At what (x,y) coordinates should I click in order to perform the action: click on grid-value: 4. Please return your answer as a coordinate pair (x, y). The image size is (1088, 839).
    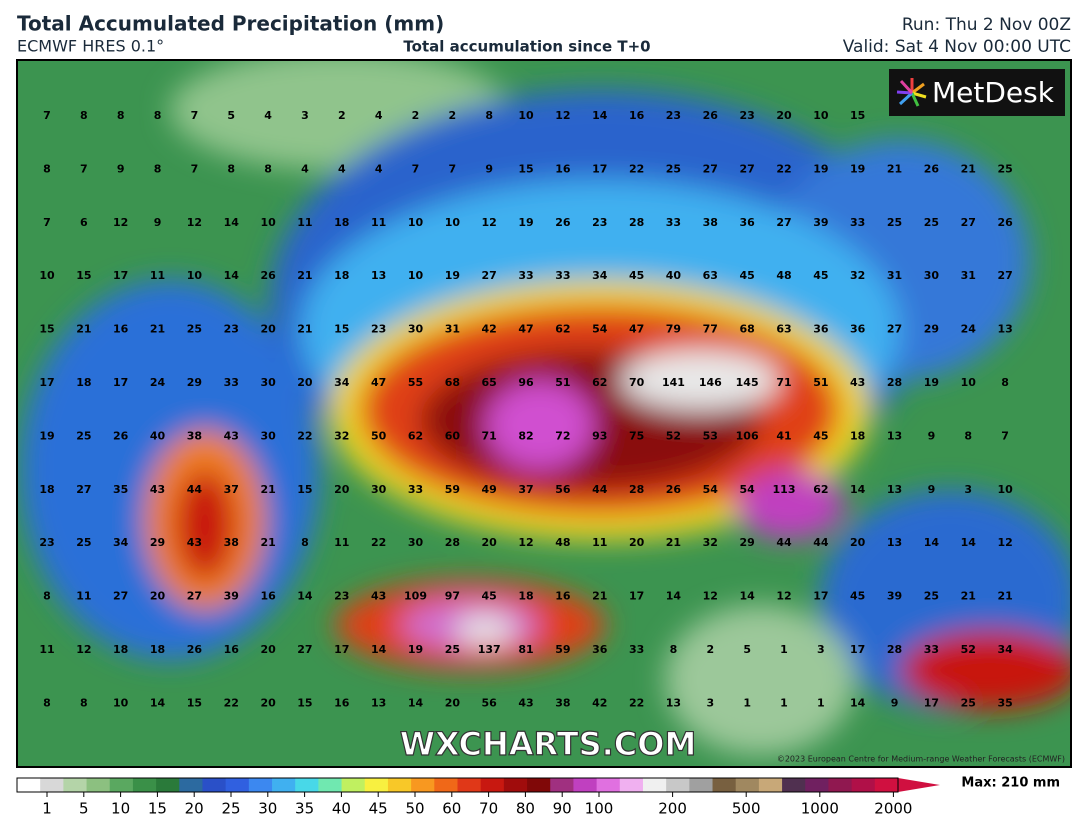
    Looking at the image, I should click on (379, 115).